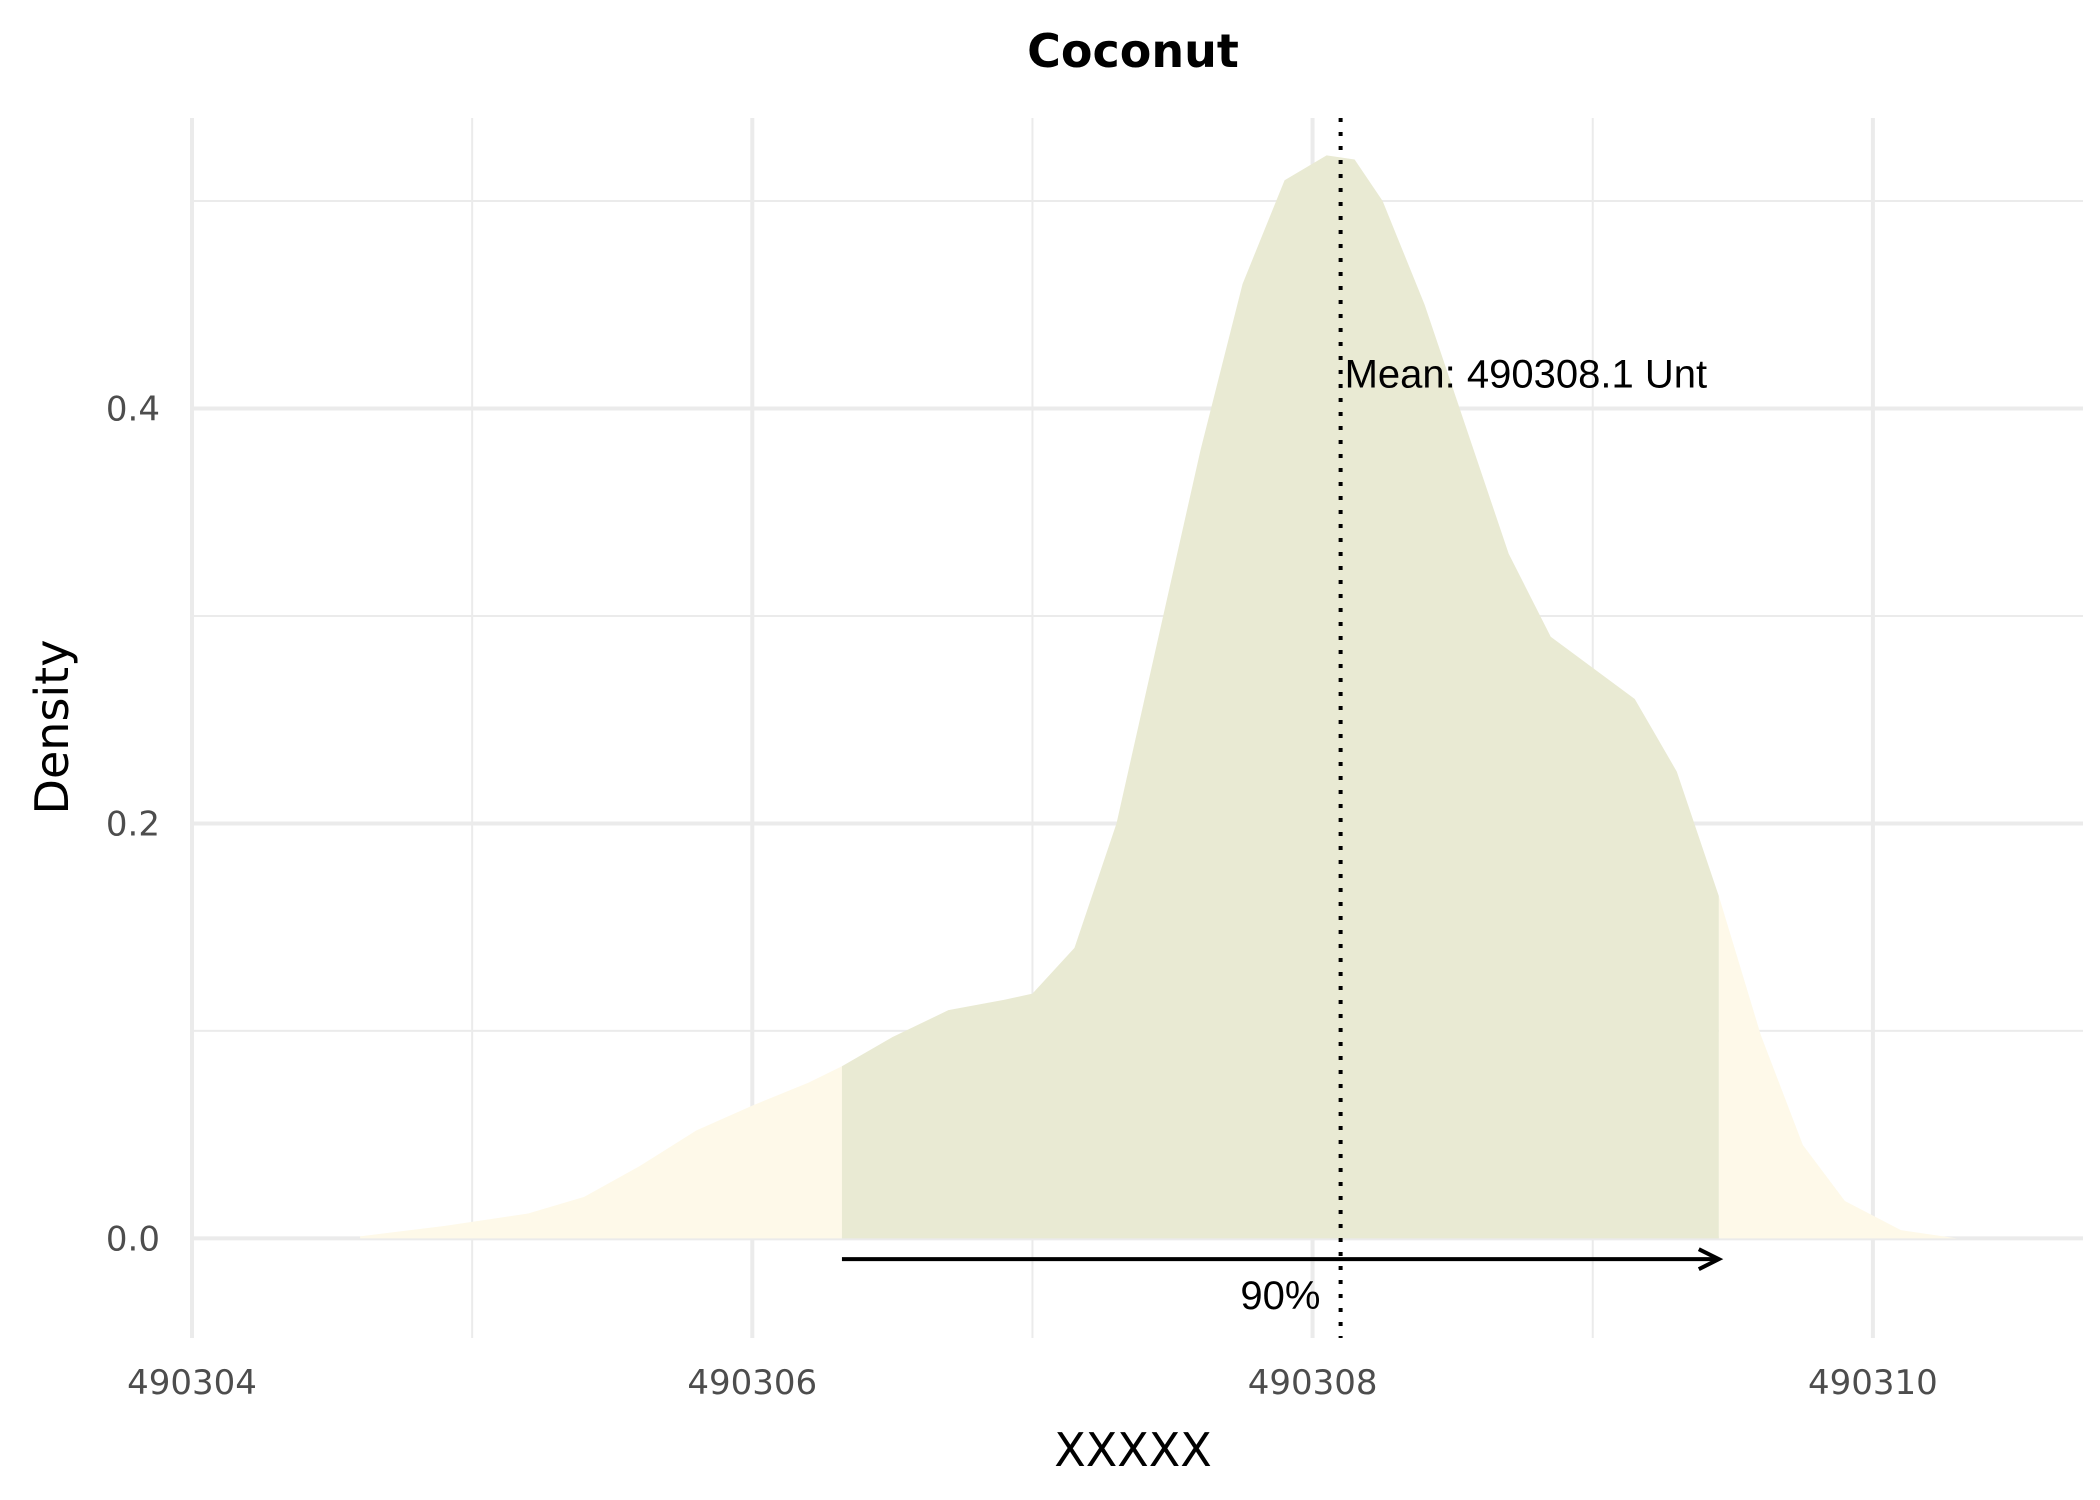 The image size is (2100, 1500). I want to click on interval-label: 90%, so click(1280, 1296).